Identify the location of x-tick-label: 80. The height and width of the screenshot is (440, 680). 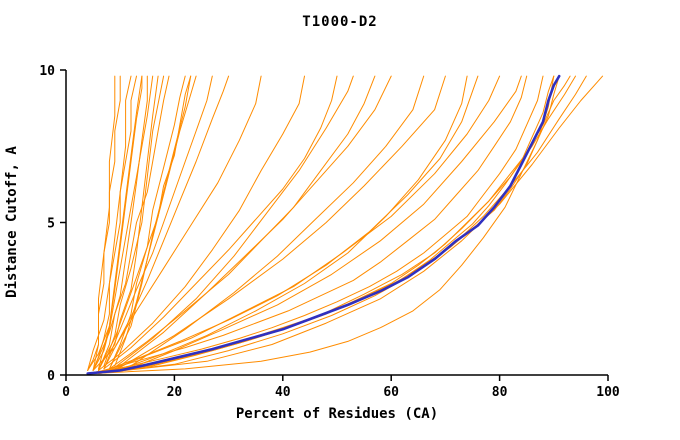
(500, 392).